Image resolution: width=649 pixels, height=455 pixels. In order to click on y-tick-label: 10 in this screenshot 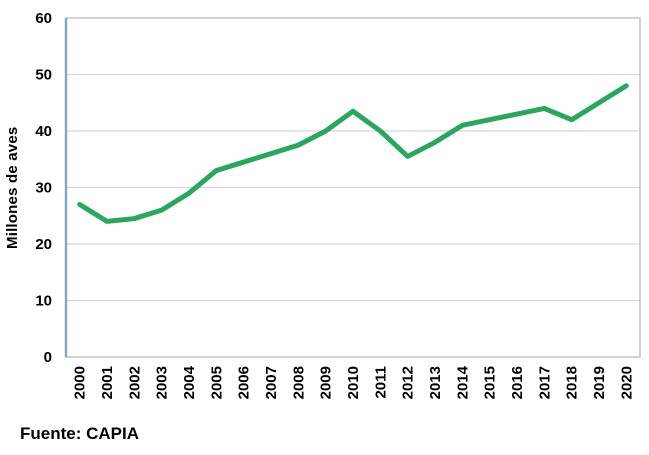, I will do `click(43, 301)`.